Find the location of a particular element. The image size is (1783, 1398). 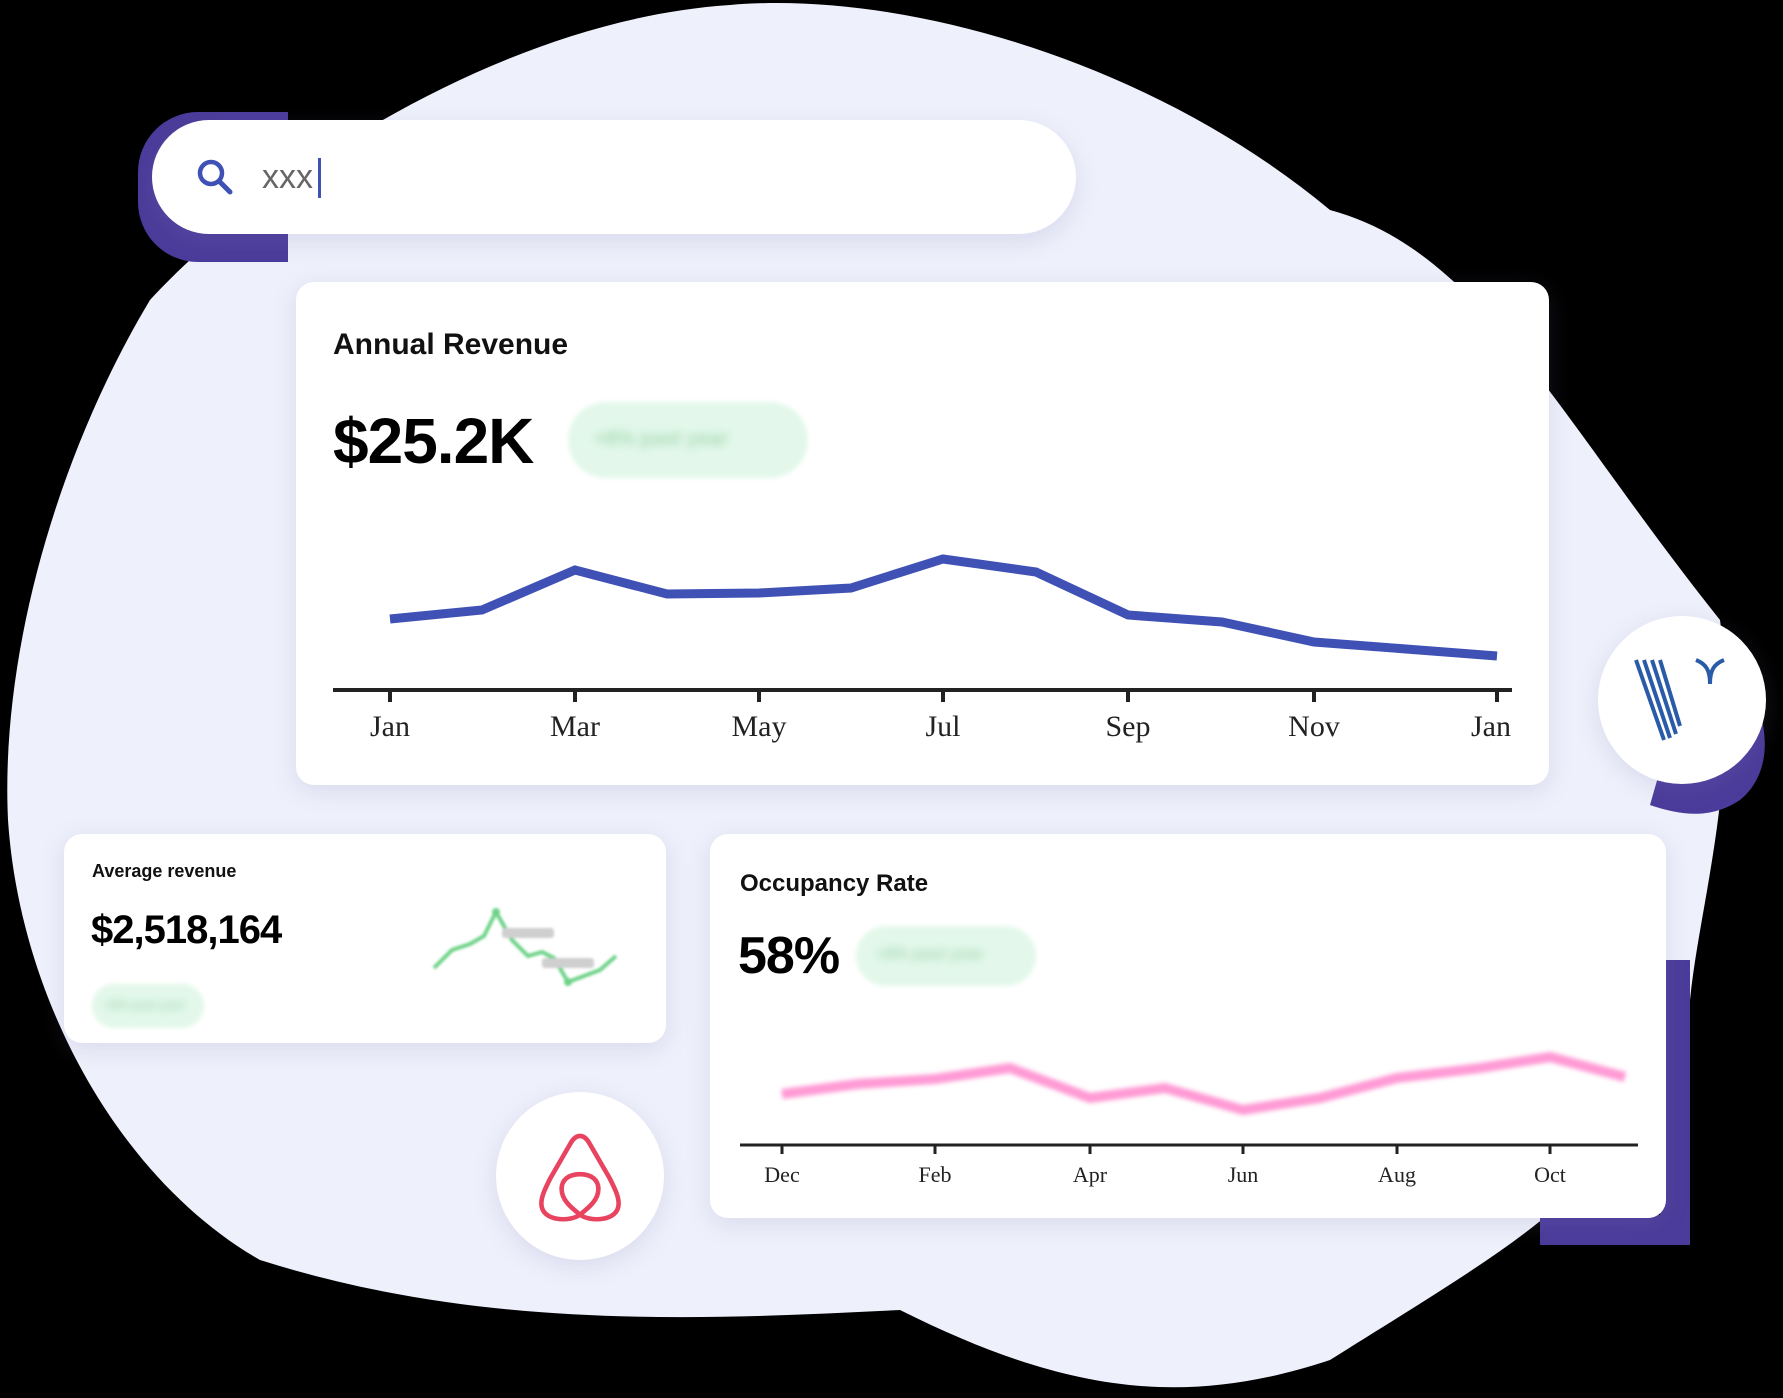

x-tick-label: Jul is located at coordinates (943, 726).